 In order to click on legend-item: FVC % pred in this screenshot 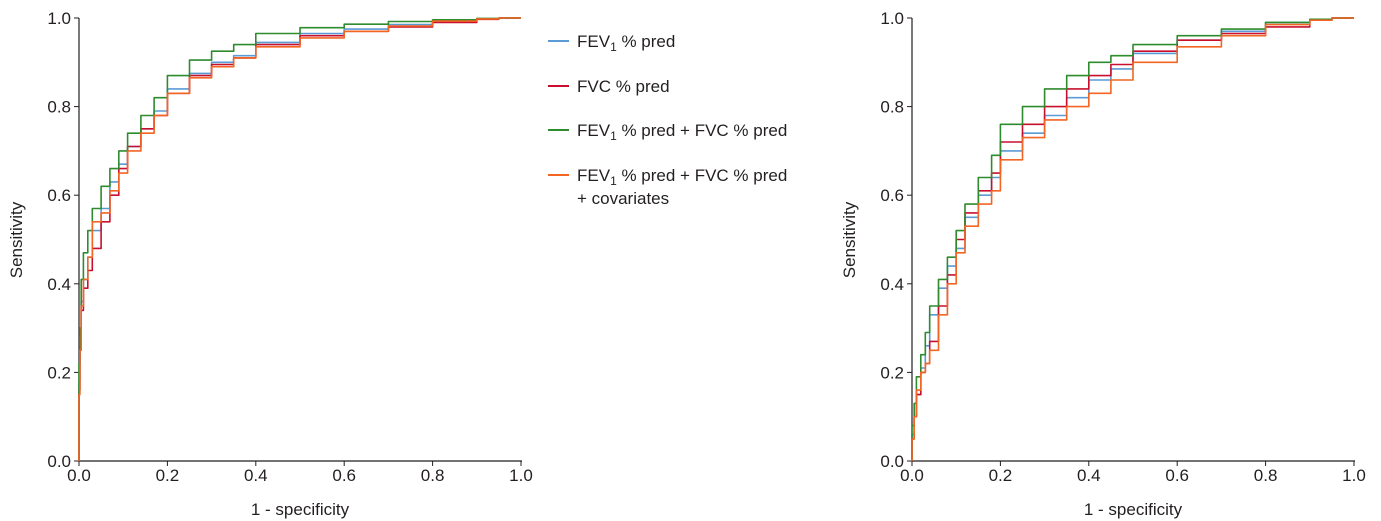, I will do `click(609, 86)`.